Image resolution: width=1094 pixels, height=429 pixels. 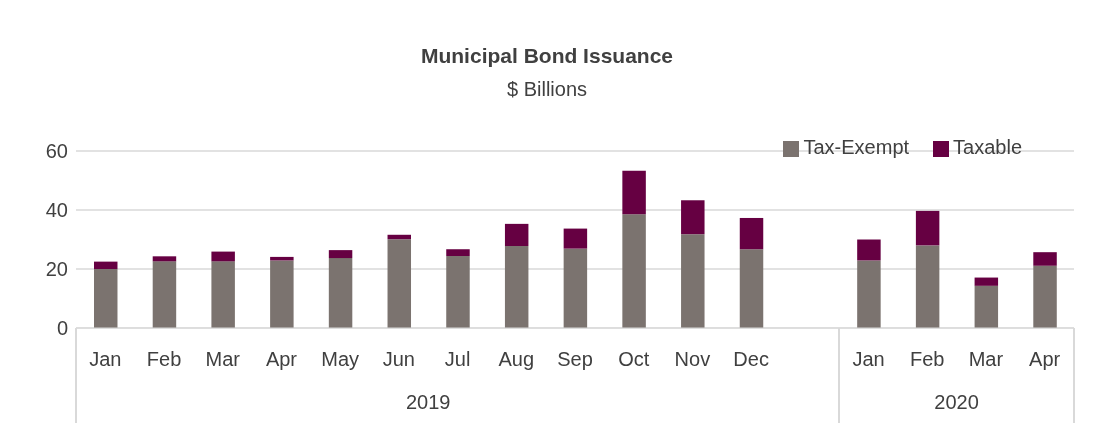 I want to click on y-tick-label: 60, so click(x=56, y=151).